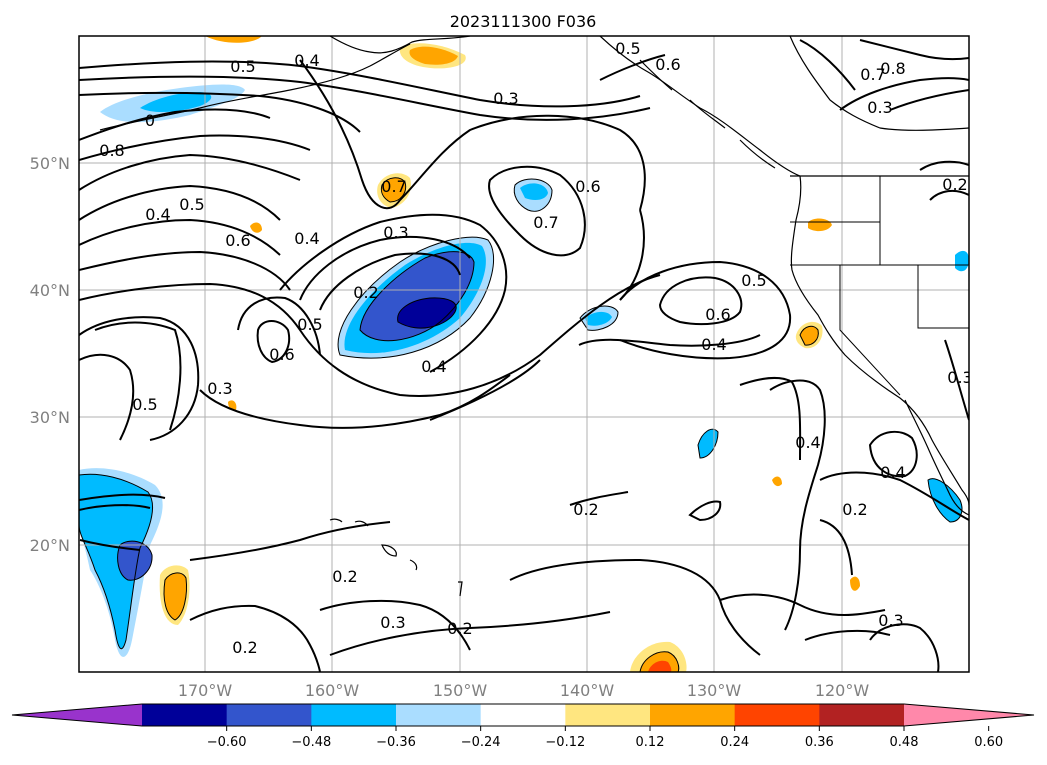 This screenshot has height=765, width=1047. What do you see at coordinates (311, 742) in the screenshot?
I see `colorbar-tick-label: −0.48` at bounding box center [311, 742].